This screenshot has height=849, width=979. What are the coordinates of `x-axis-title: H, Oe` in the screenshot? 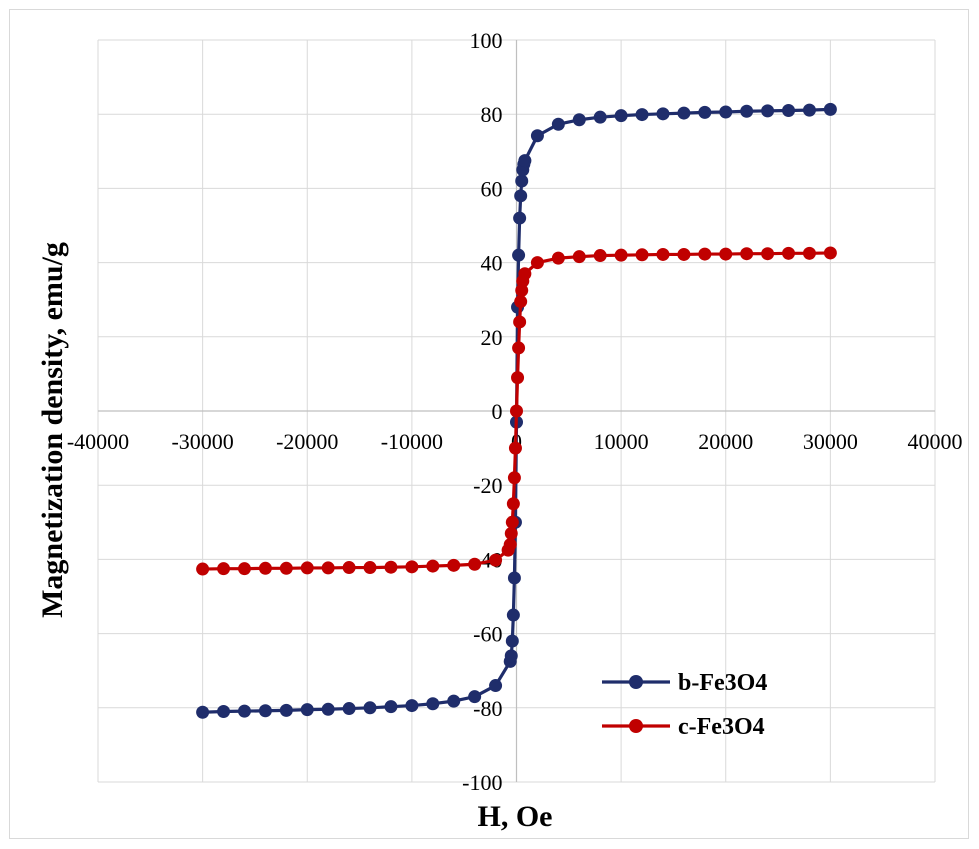 It's located at (515, 816).